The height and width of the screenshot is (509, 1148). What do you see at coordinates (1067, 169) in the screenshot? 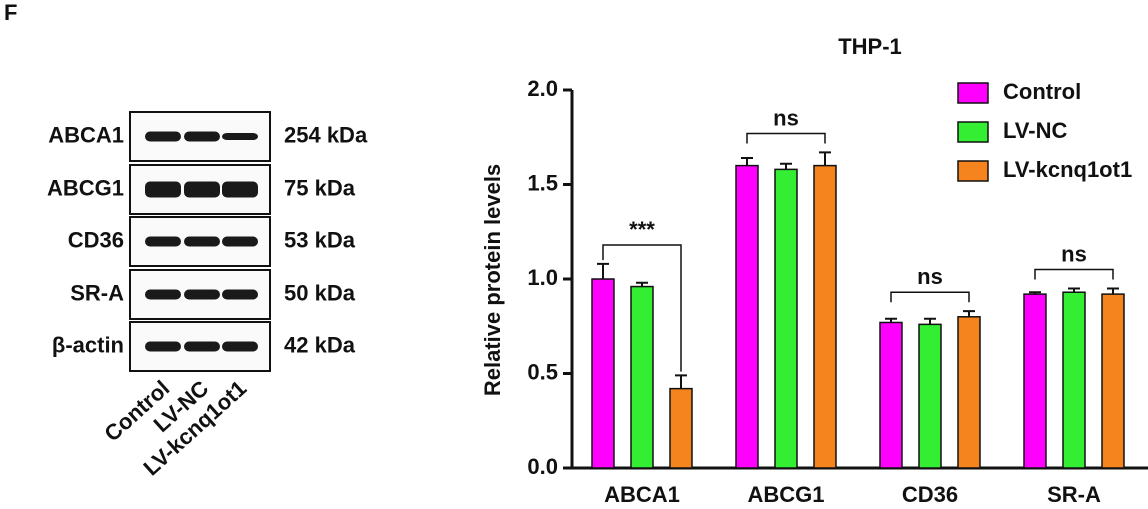
I see `legend-label: LV-kcnq1ot1` at bounding box center [1067, 169].